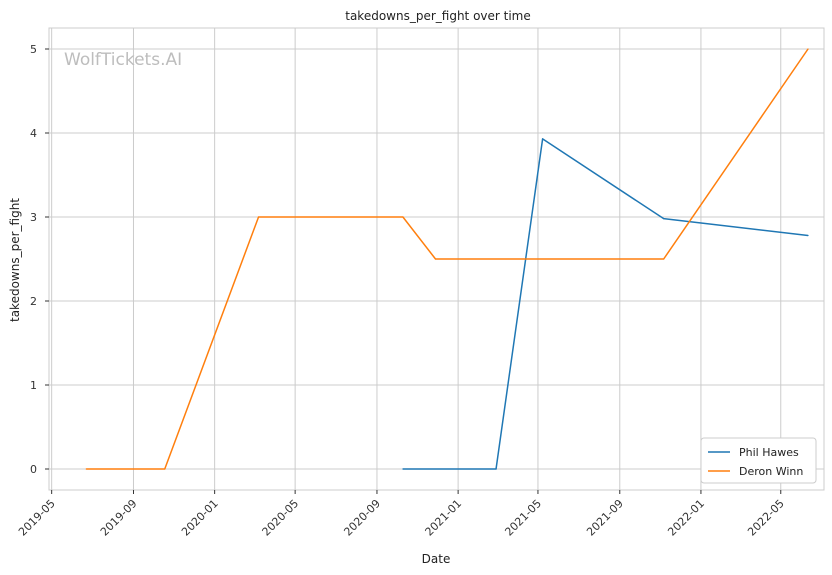 This screenshot has width=832, height=575. Describe the element at coordinates (33, 469) in the screenshot. I see `y-tick-label: 0` at that location.